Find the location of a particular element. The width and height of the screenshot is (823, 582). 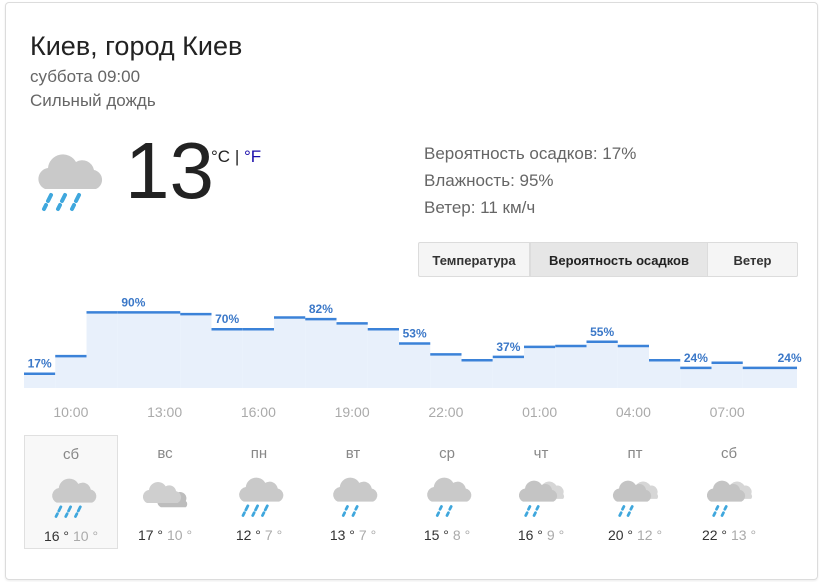

precip-label: 55% is located at coordinates (602, 332).